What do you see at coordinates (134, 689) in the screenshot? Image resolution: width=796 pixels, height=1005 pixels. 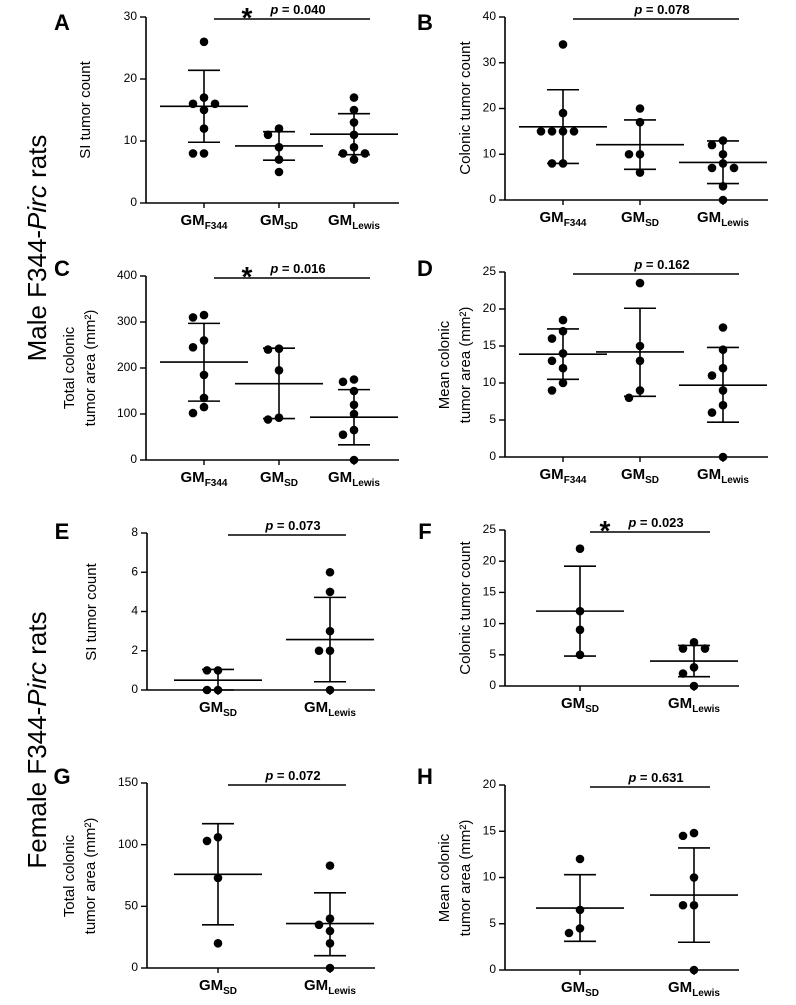 I see `y-tick-label: 0` at bounding box center [134, 689].